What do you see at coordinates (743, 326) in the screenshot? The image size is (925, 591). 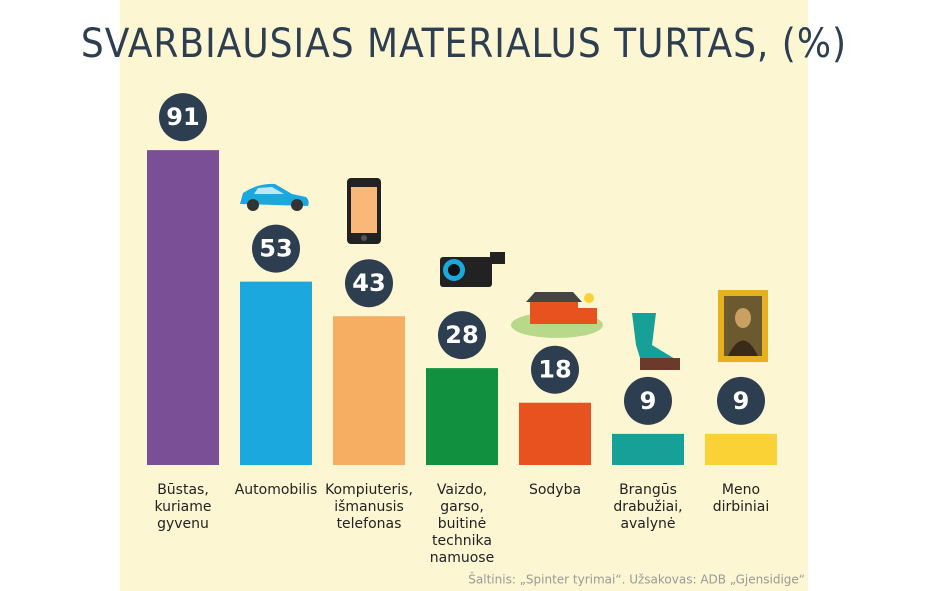 I see `painting-icon` at bounding box center [743, 326].